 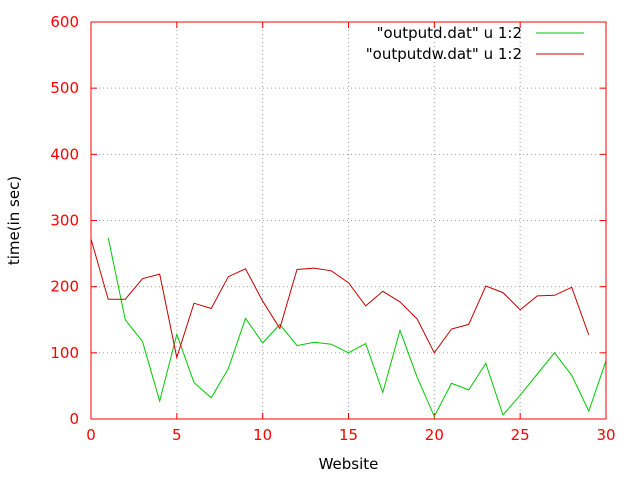 What do you see at coordinates (348, 435) in the screenshot?
I see `x-tick-label: 15` at bounding box center [348, 435].